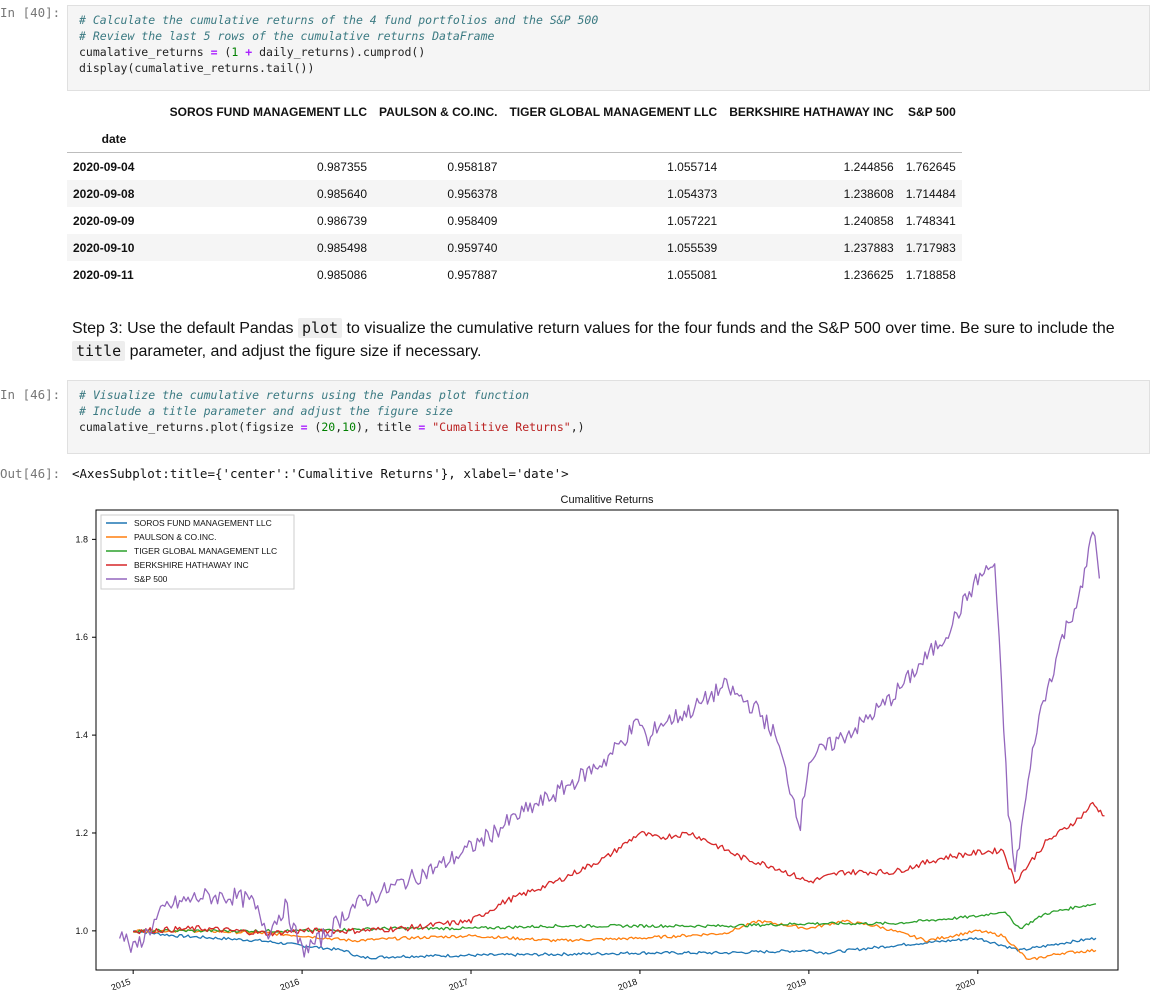  Describe the element at coordinates (203, 523) in the screenshot. I see `legend-label: SOROS FUND MANAGEMENT LLC` at that location.